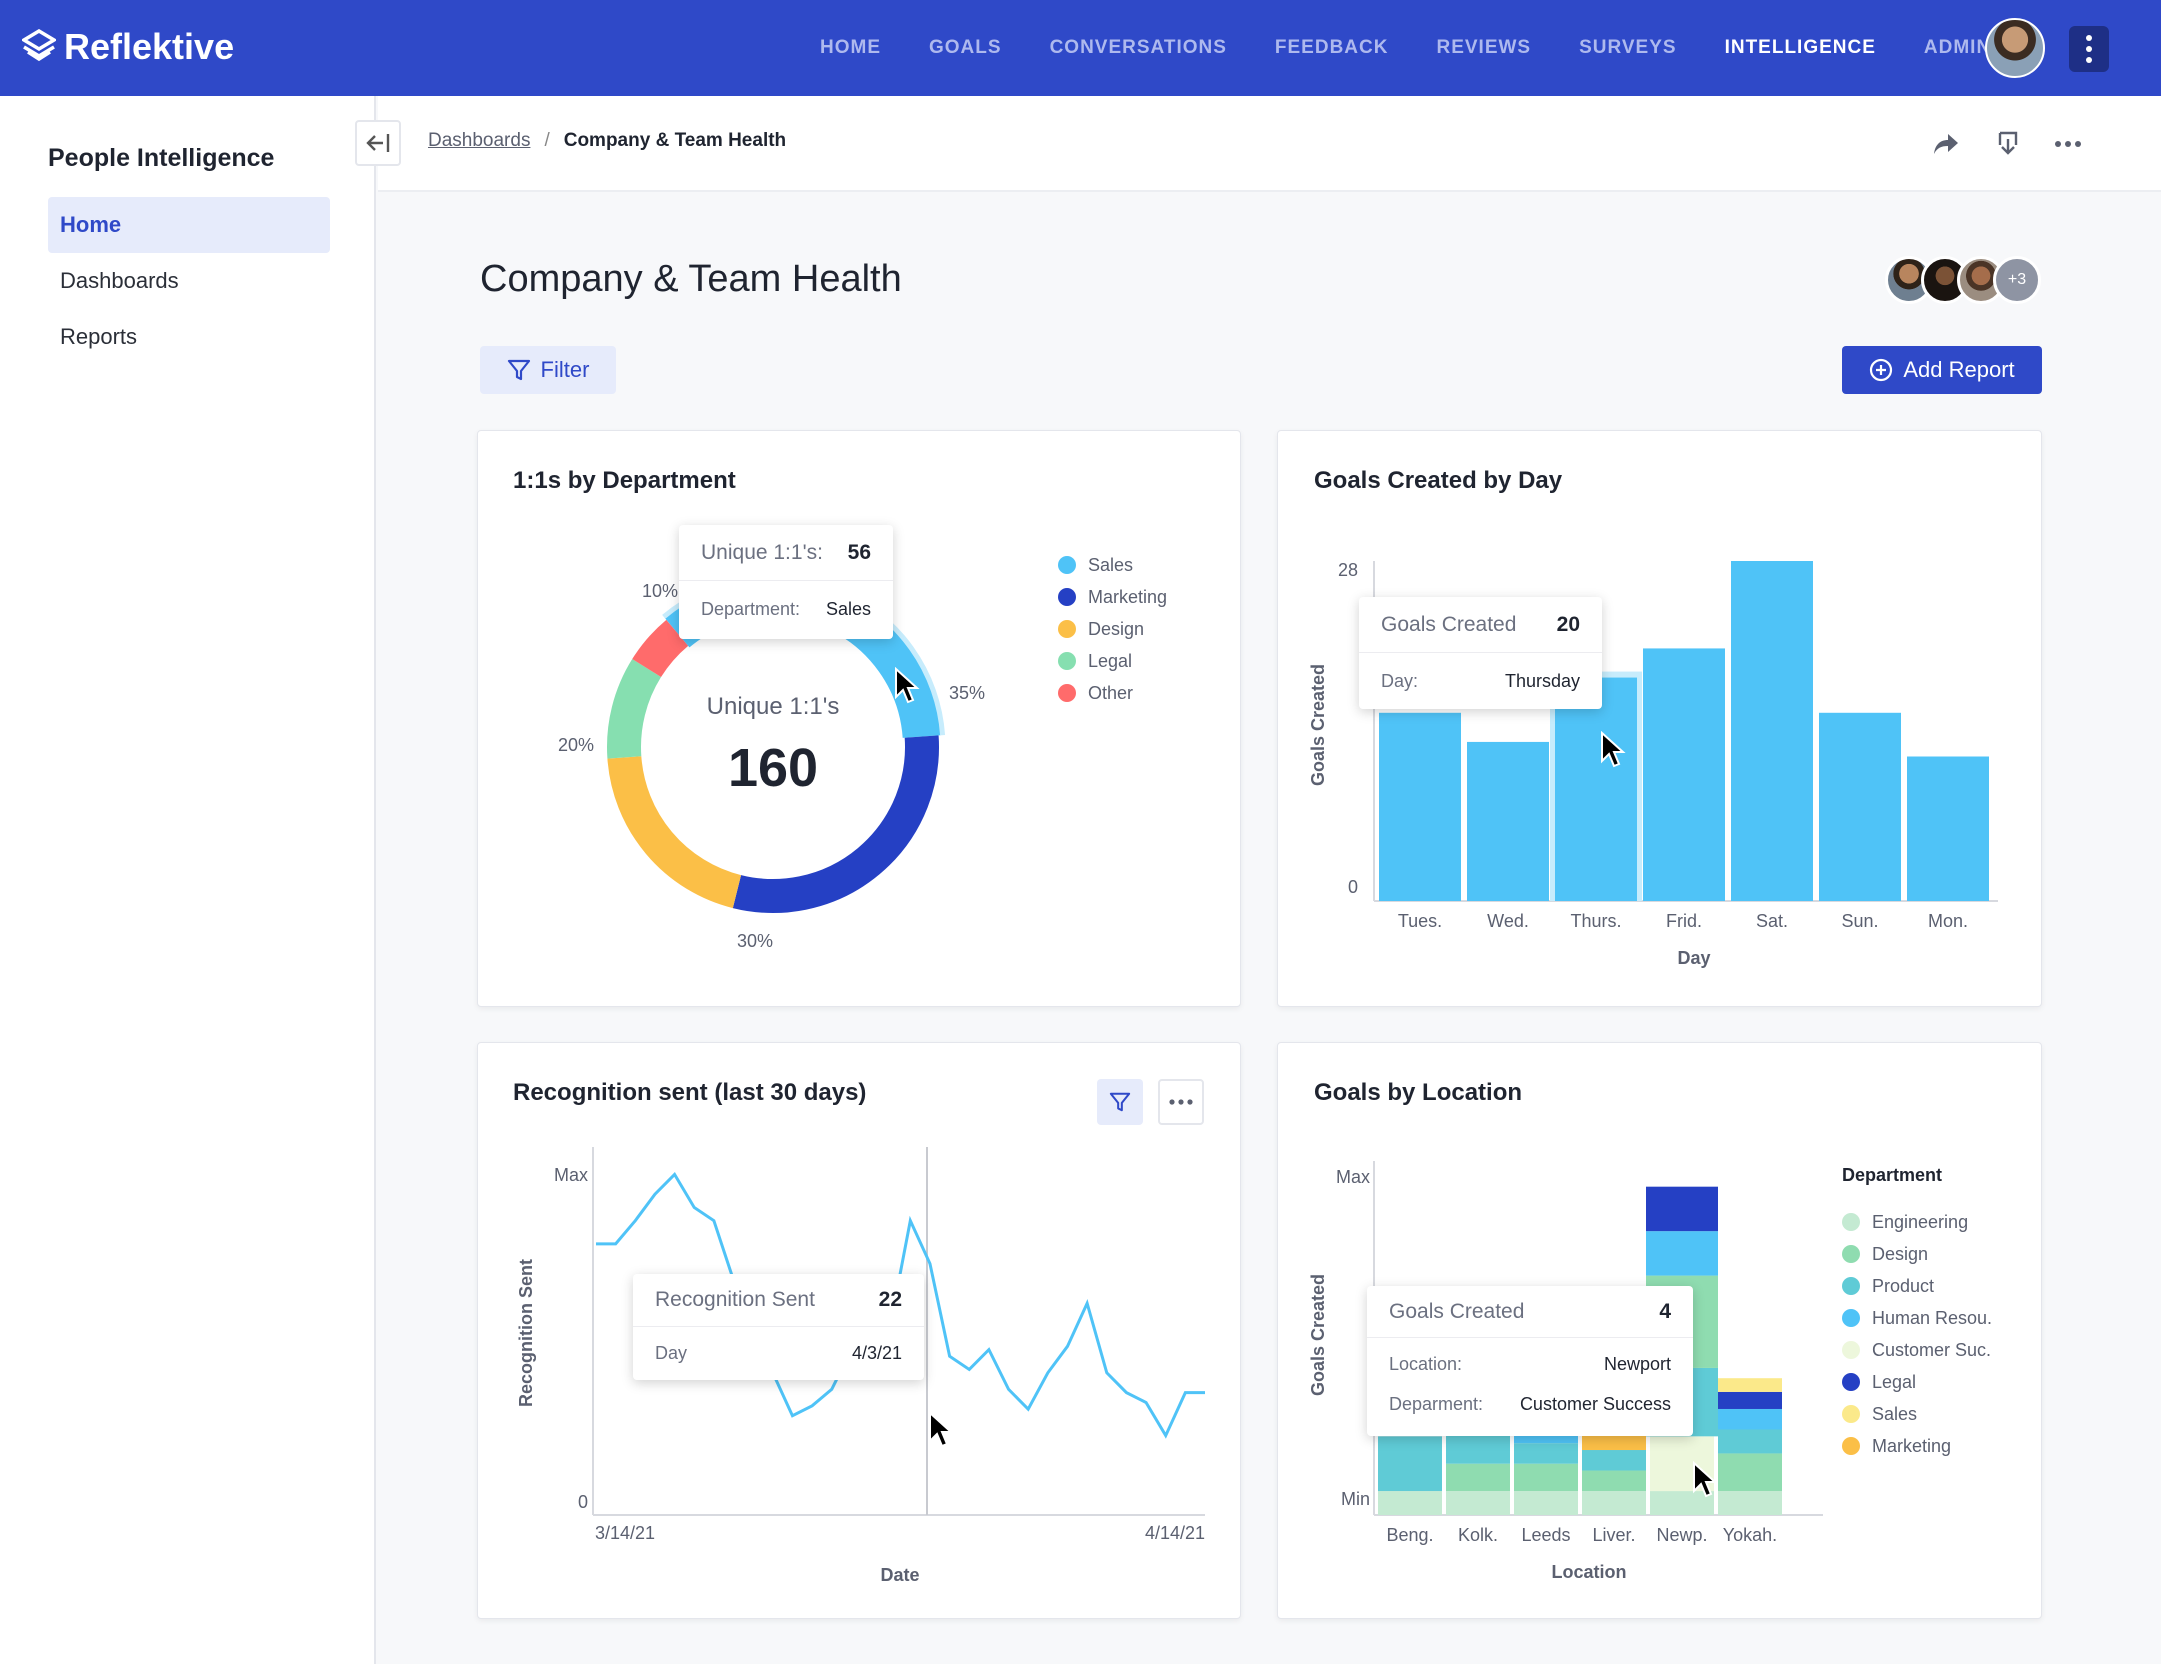  Describe the element at coordinates (128, 47) in the screenshot. I see `brand-logo: Reflektive` at that location.